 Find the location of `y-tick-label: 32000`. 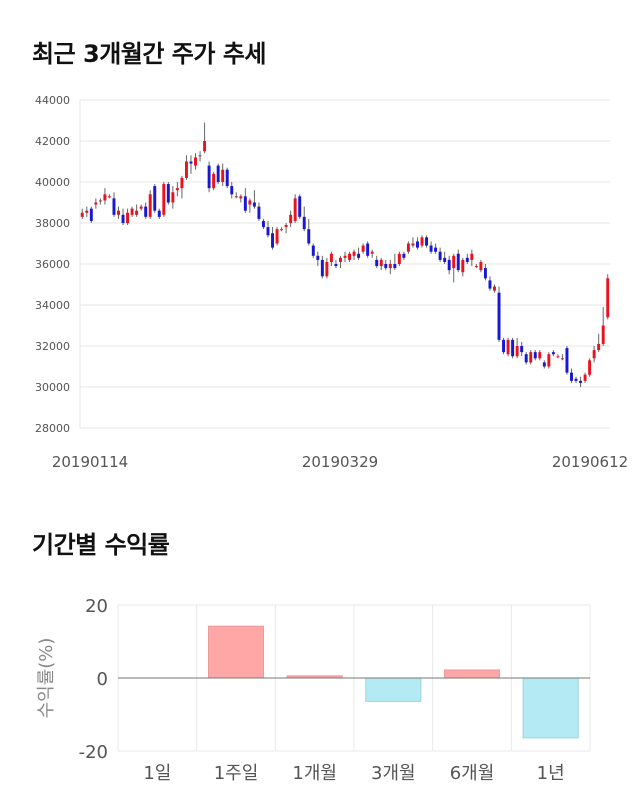

y-tick-label: 32000 is located at coordinates (52, 346).